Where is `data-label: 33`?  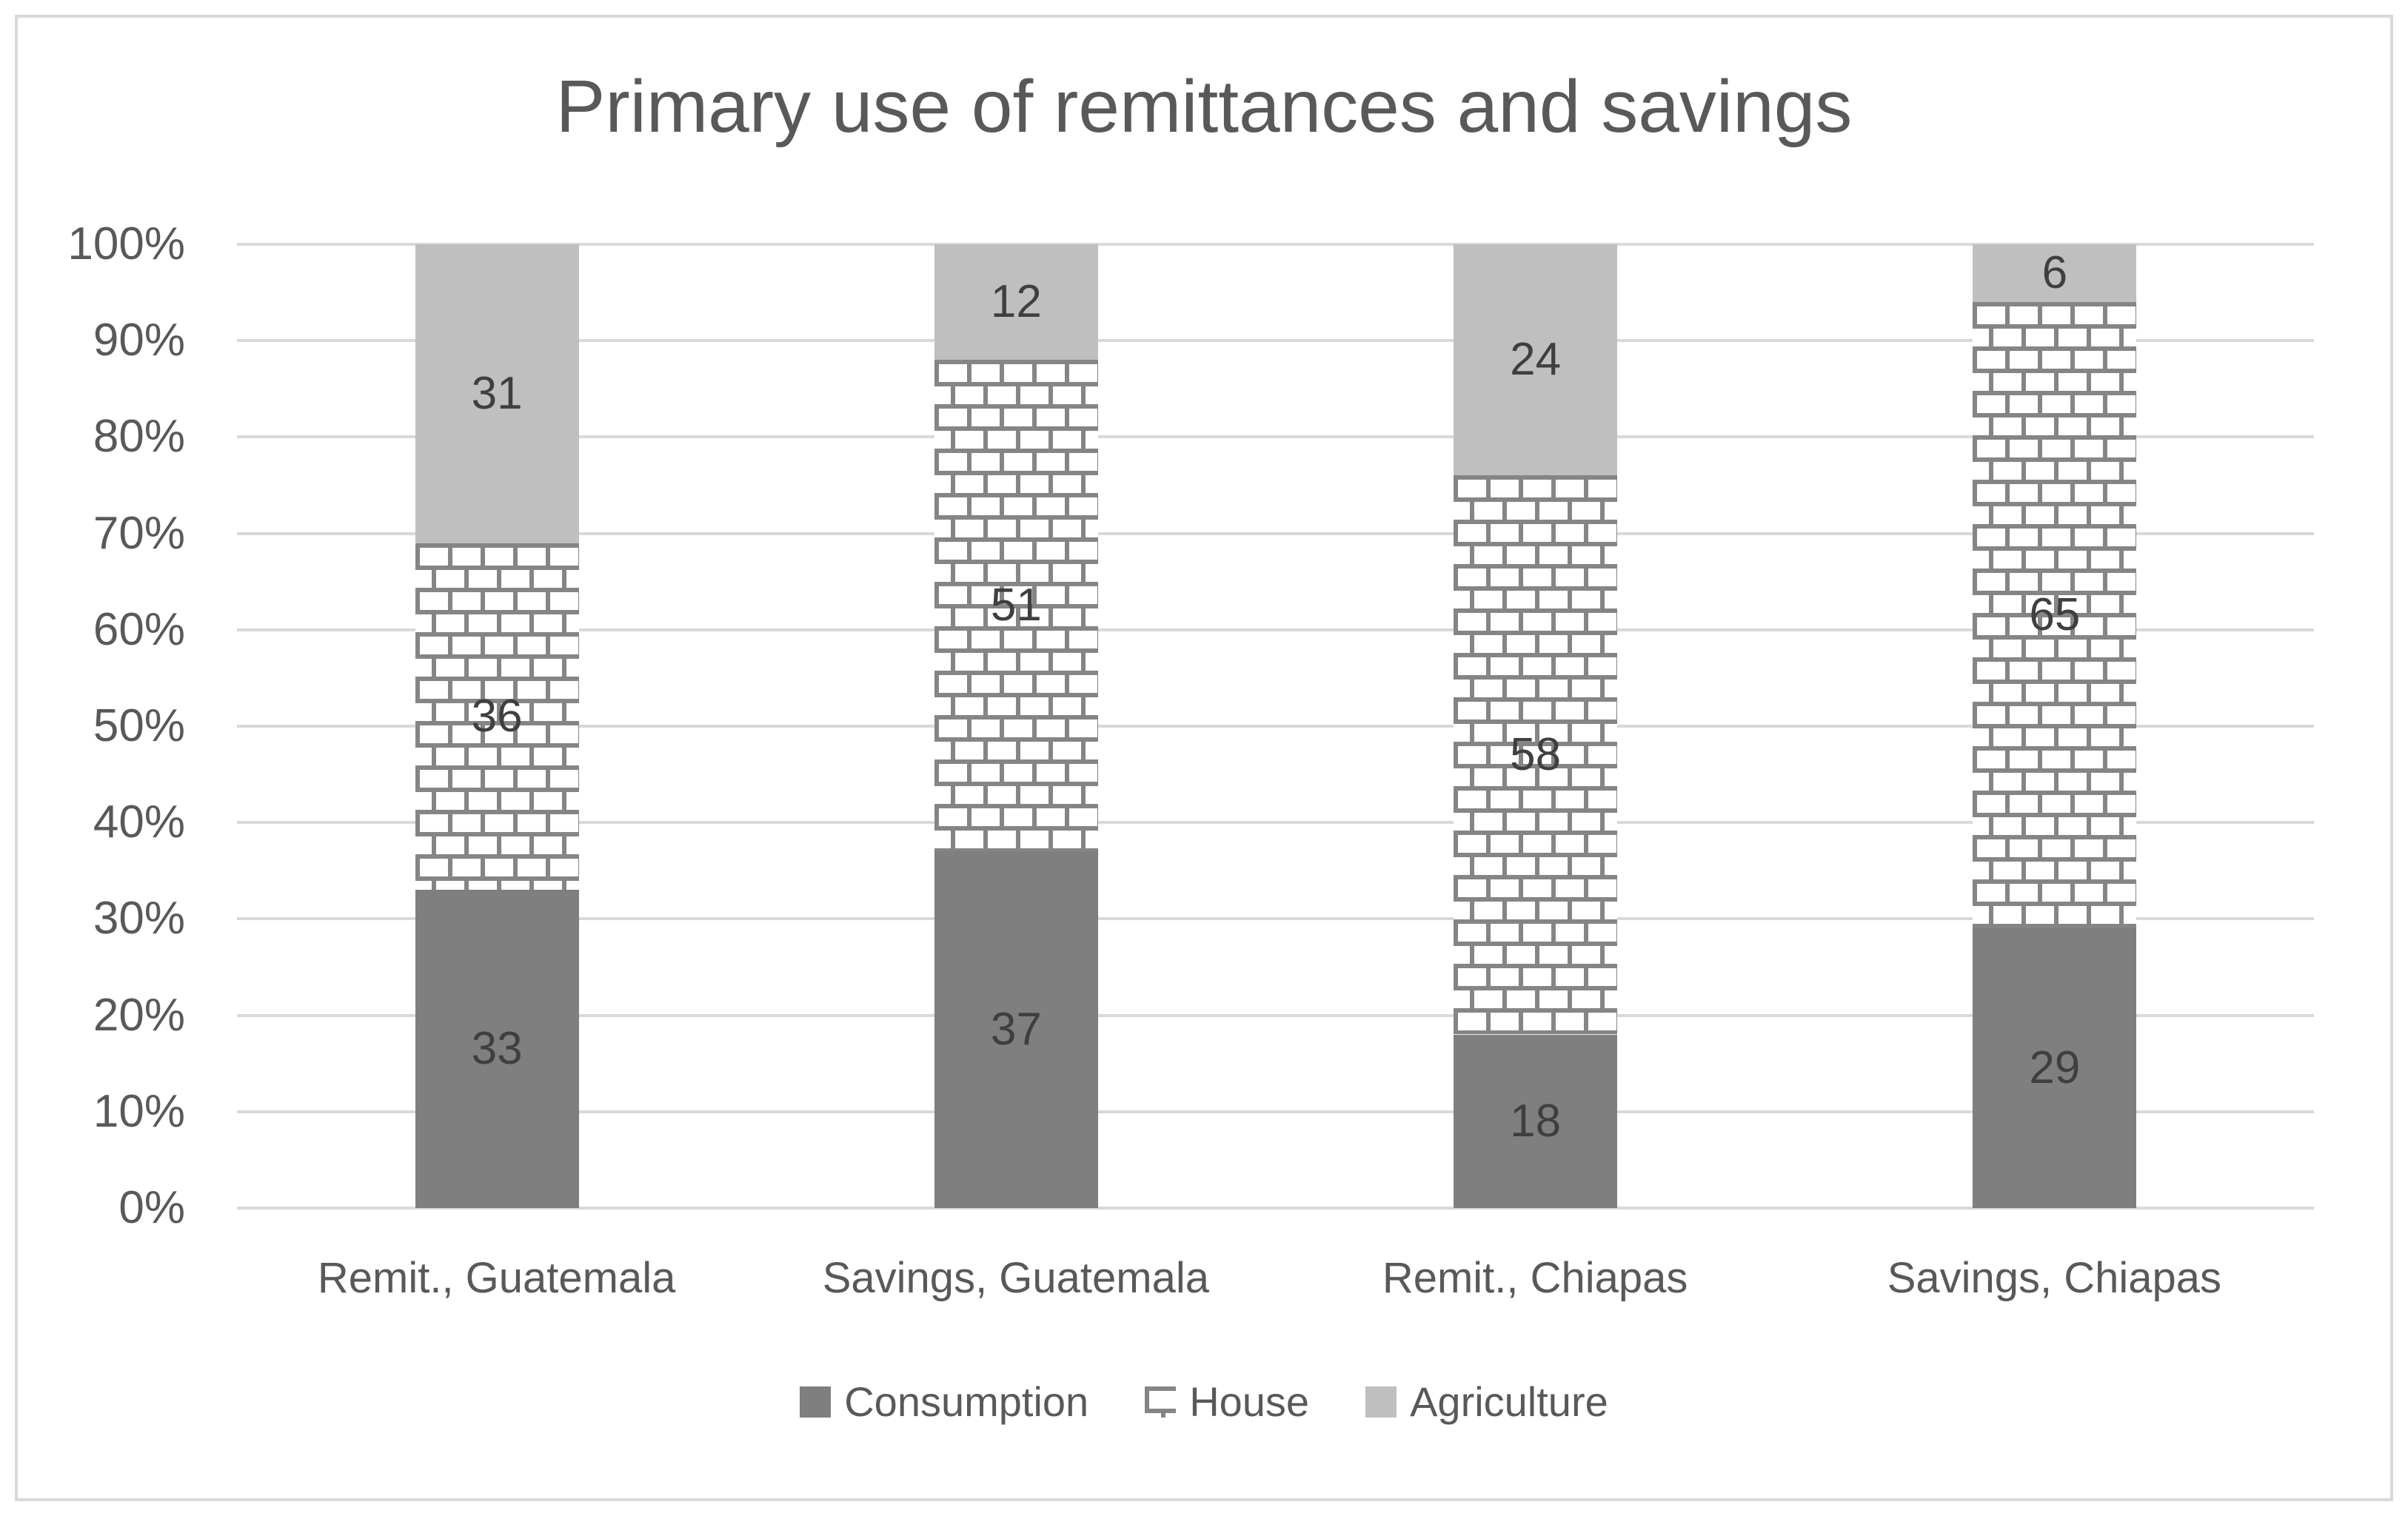
data-label: 33 is located at coordinates (497, 1049).